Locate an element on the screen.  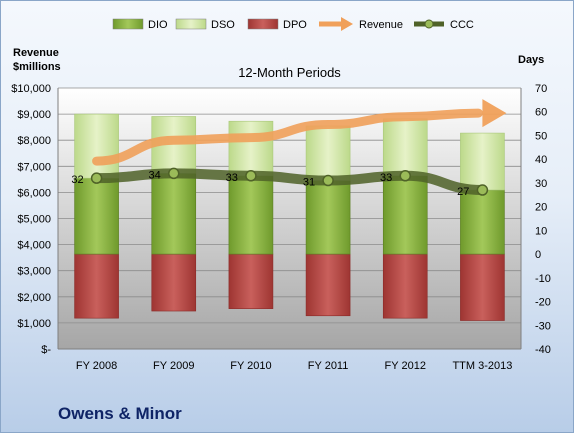
revenue-line is located at coordinates (287, 137).